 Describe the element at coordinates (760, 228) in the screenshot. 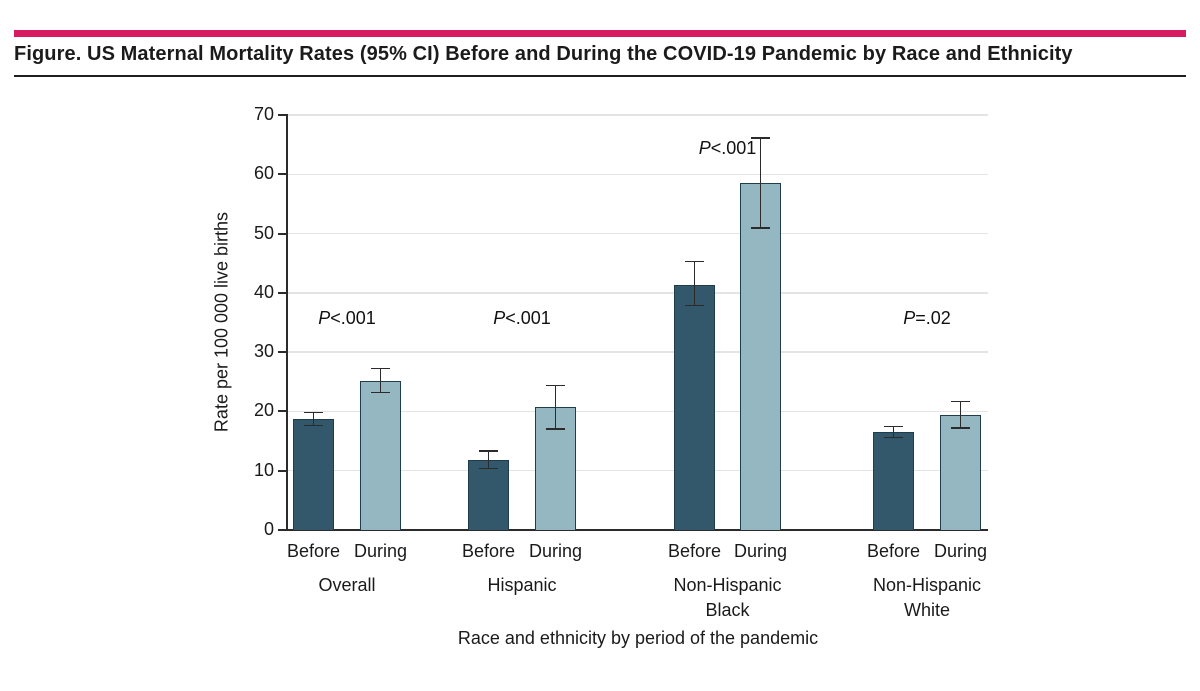

I see `error-bar-cap-low-non-hispanic-black-during` at that location.